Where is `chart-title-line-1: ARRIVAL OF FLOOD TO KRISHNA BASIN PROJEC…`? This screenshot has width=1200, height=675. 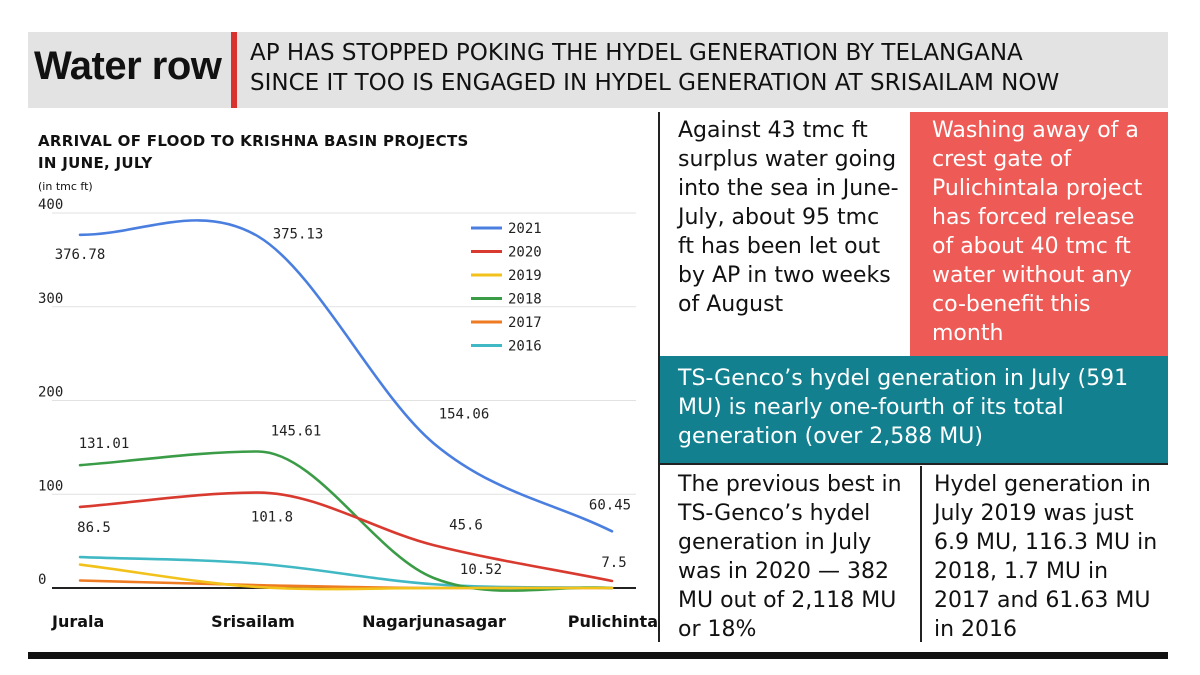
chart-title-line-1: ARRIVAL OF FLOOD TO KRISHNA BASIN PROJEC… is located at coordinates (253, 141).